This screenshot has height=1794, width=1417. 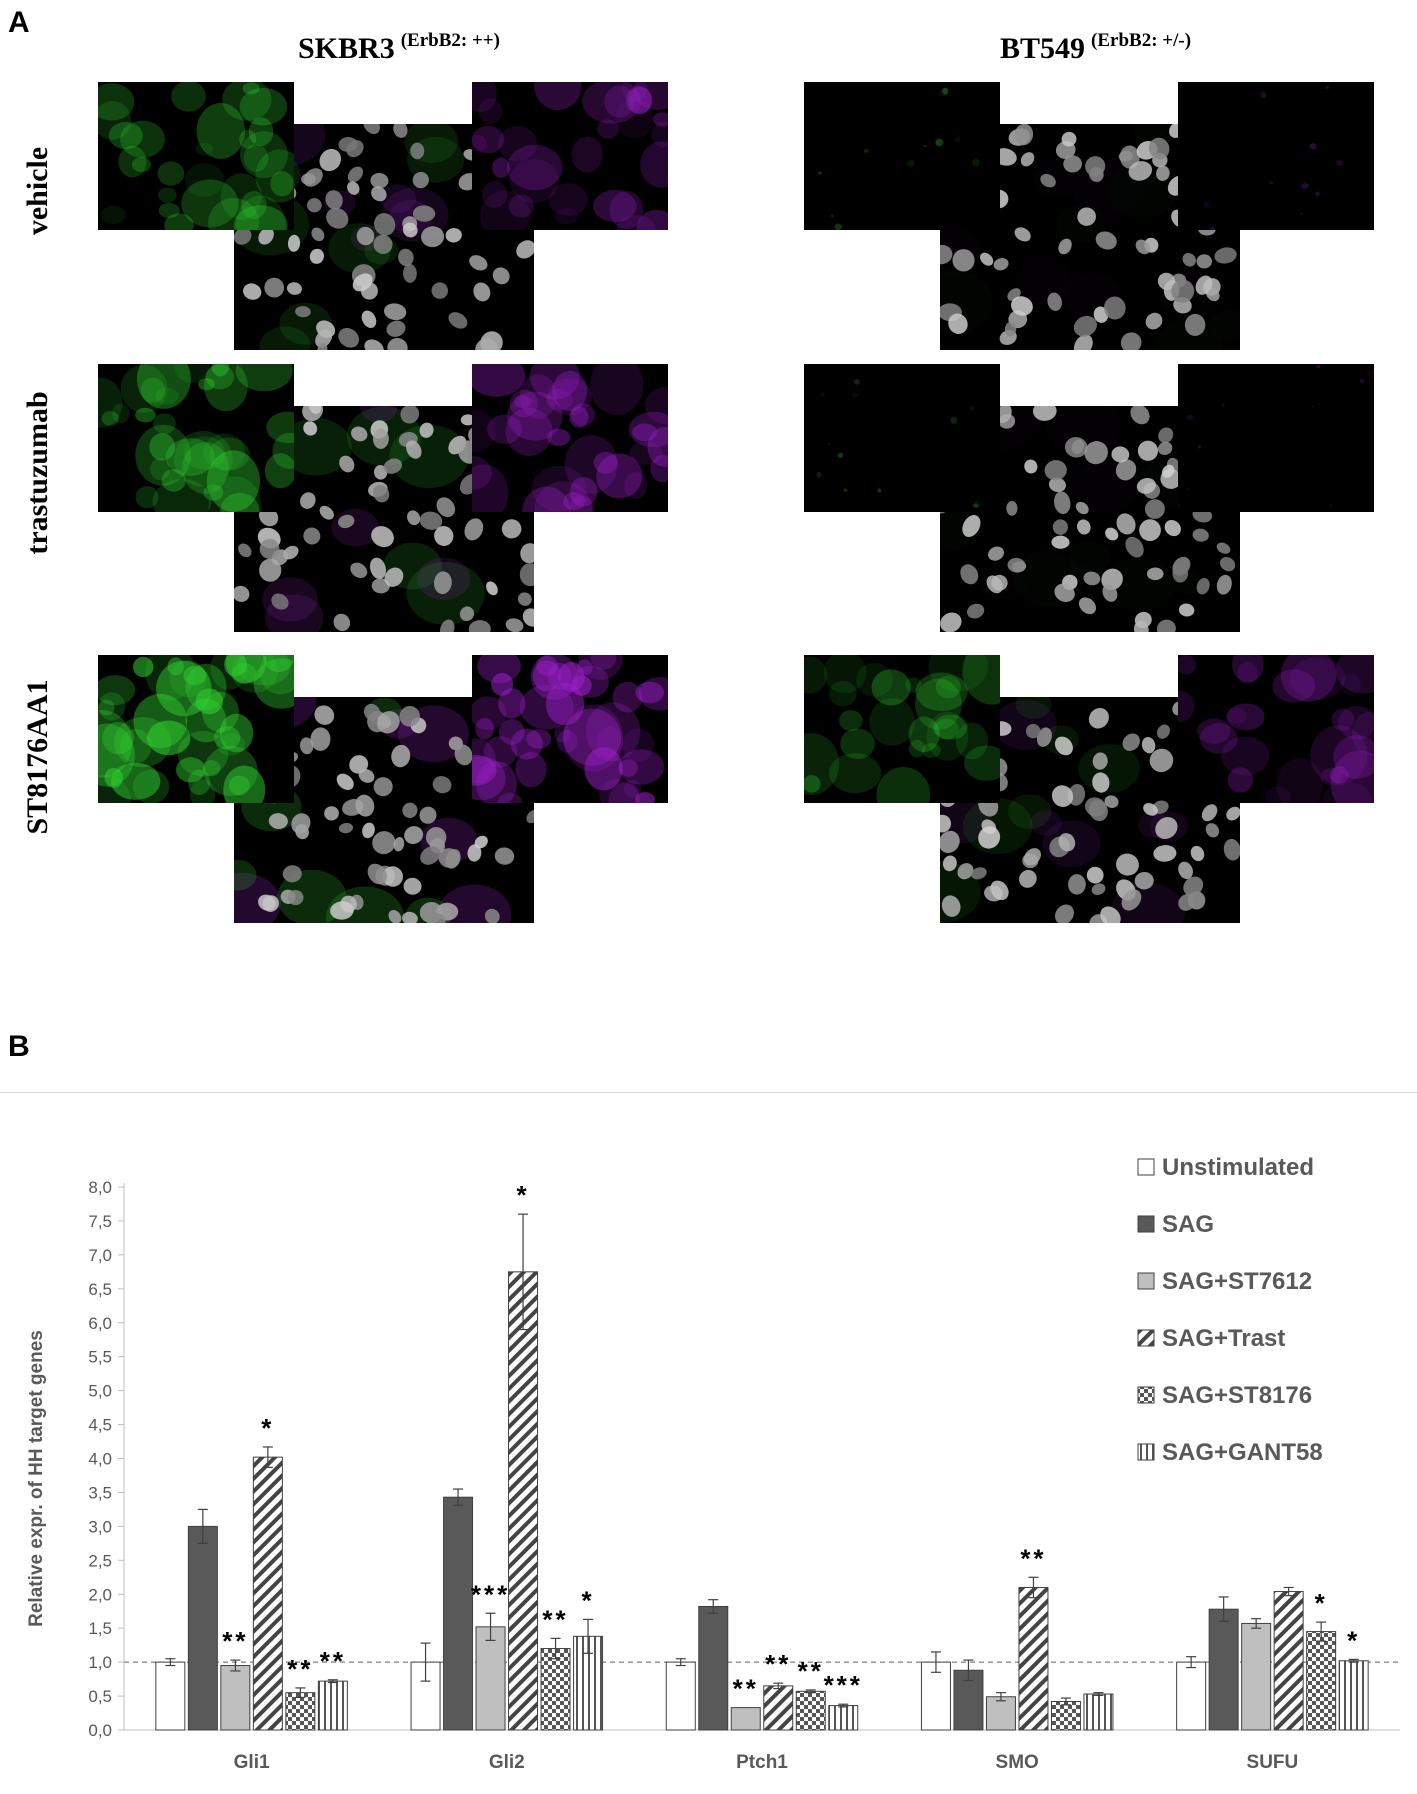 I want to click on column-title-skbr3-sup: (ErbB2: ++), so click(x=450, y=40).